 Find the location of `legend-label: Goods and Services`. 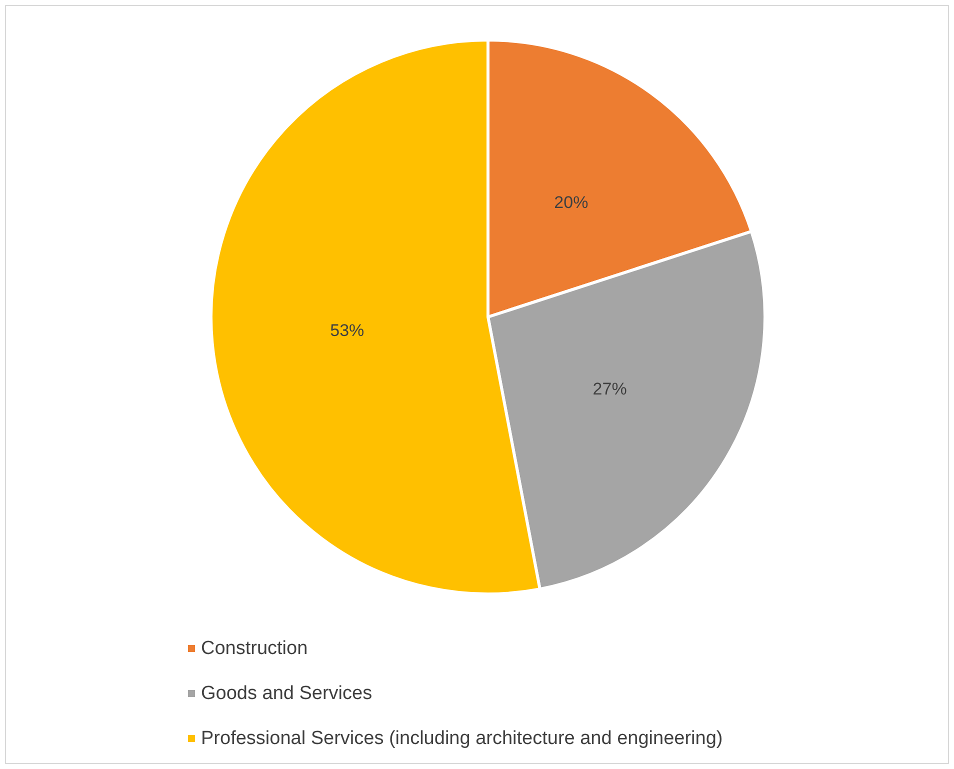

legend-label: Goods and Services is located at coordinates (286, 693).